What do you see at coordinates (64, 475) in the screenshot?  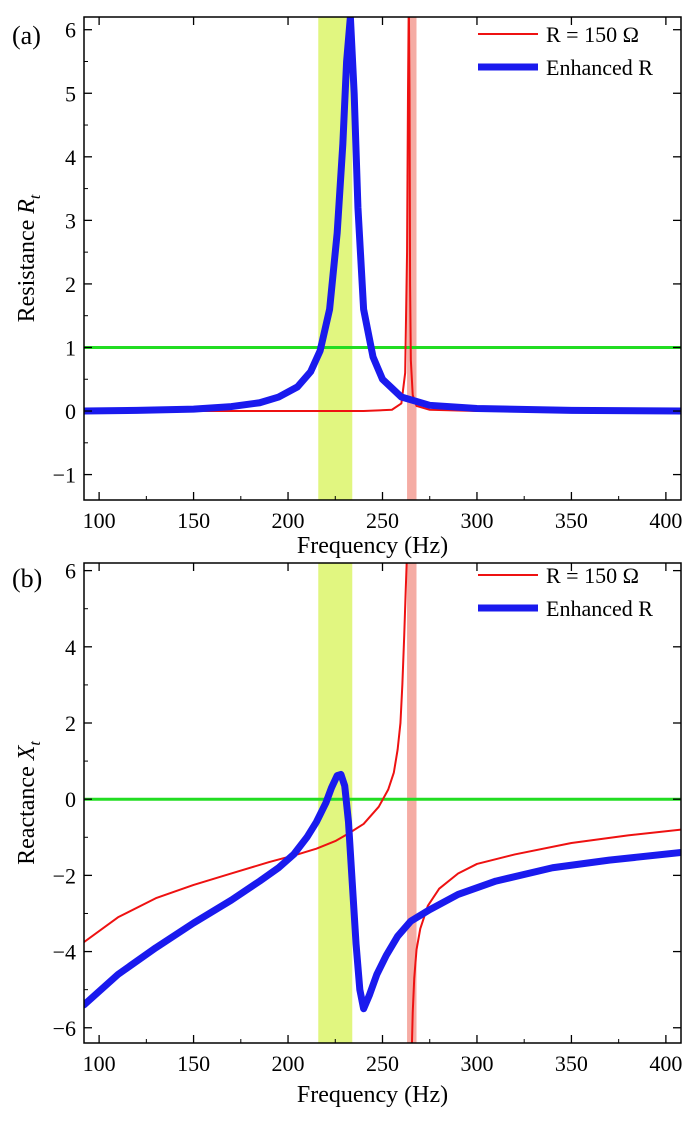 I see `y-tick-label: −1` at bounding box center [64, 475].